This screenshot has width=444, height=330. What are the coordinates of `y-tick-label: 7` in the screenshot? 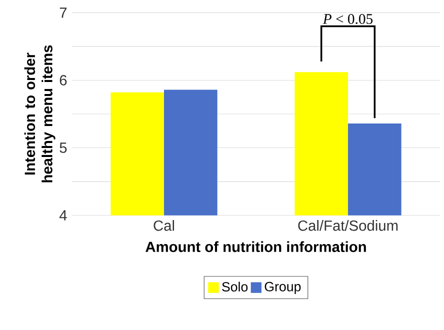 It's located at (63, 13).